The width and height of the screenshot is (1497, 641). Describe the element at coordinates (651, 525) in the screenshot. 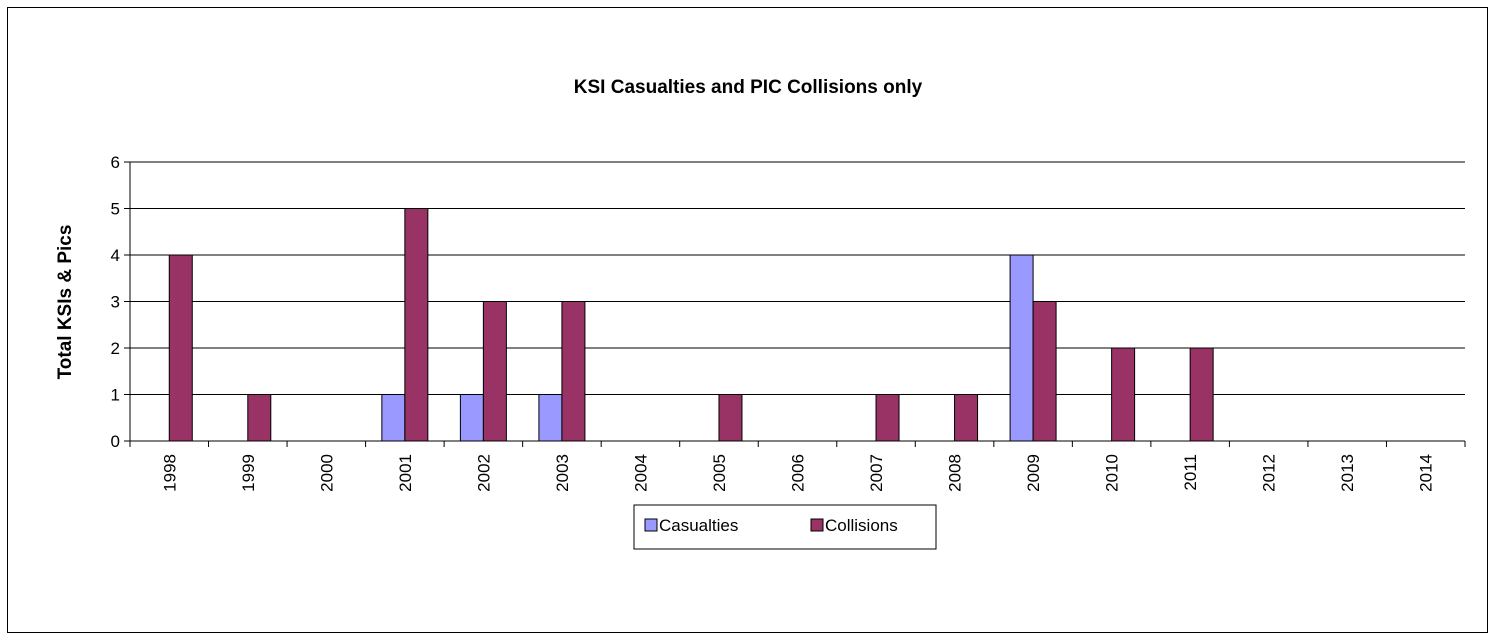

I see `legend-swatch-casualties` at that location.